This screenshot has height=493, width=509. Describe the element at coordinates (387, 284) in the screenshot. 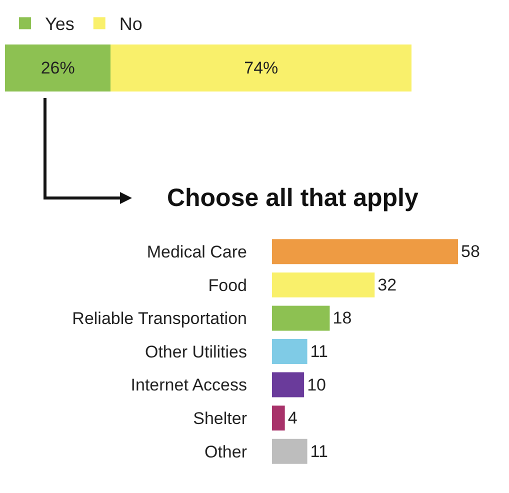

I see `data-label: 32` at that location.